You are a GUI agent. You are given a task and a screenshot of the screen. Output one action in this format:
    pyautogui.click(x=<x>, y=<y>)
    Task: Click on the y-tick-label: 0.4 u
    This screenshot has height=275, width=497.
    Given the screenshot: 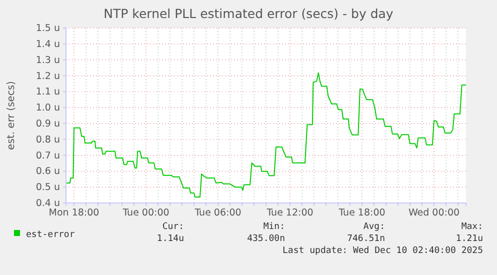 What is the action you would take?
    pyautogui.click(x=48, y=204)
    